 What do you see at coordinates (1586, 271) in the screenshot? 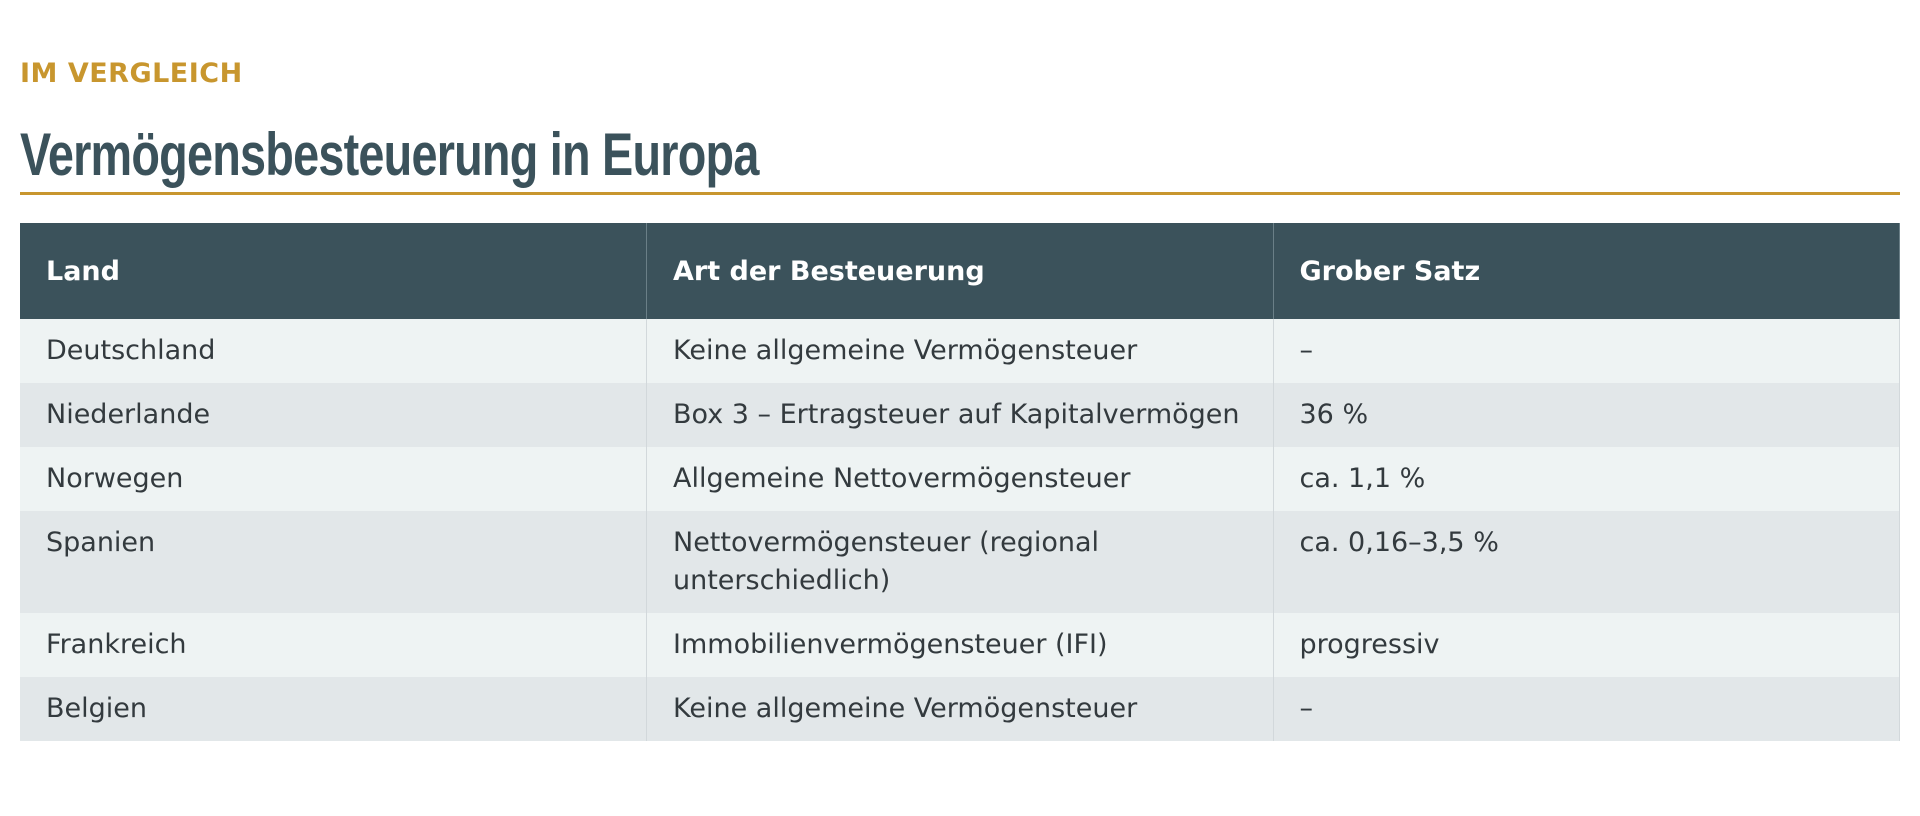
I see `column-header: Grober Satz` at bounding box center [1586, 271].